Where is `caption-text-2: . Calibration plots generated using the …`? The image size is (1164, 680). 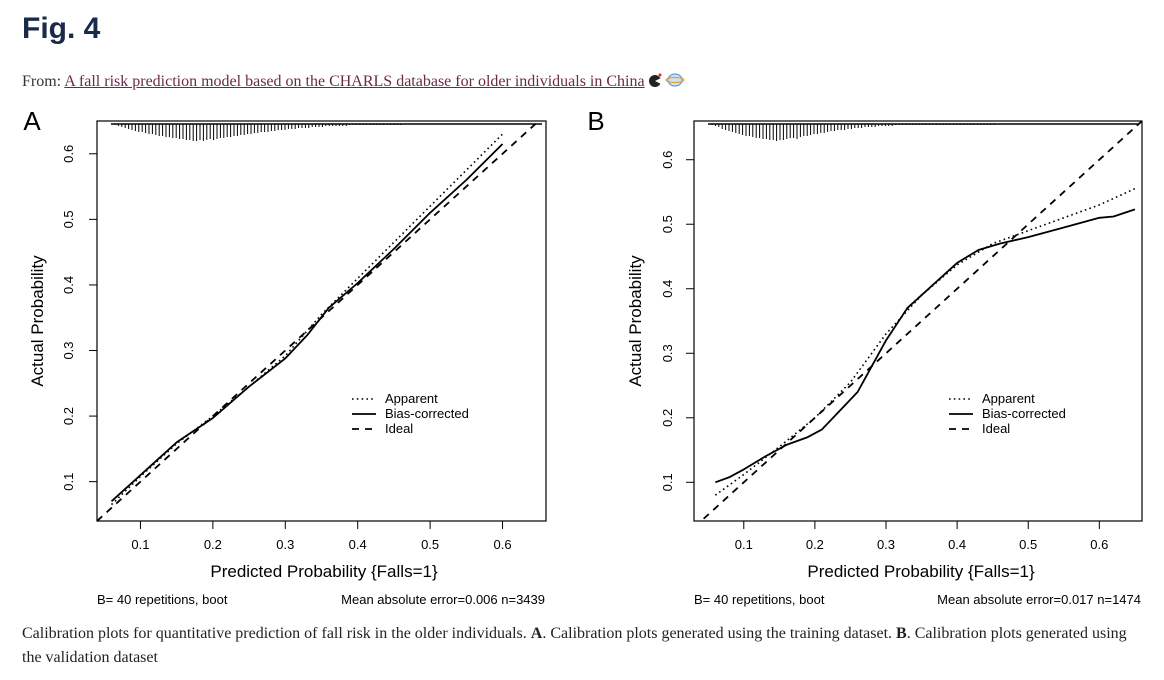
caption-text-2: . Calibration plots generated using the … is located at coordinates (717, 633).